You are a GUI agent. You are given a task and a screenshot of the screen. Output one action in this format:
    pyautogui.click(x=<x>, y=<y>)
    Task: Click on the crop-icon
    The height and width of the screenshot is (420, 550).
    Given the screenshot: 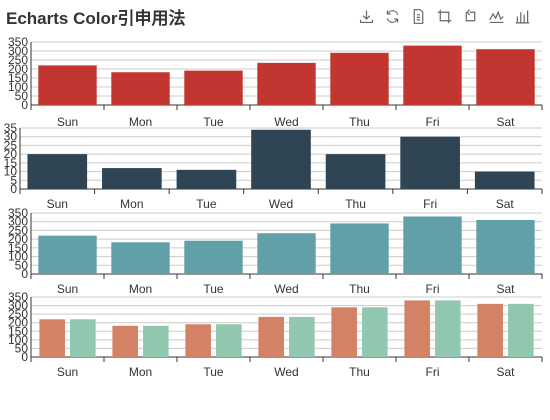 What is the action you would take?
    pyautogui.click(x=444, y=16)
    